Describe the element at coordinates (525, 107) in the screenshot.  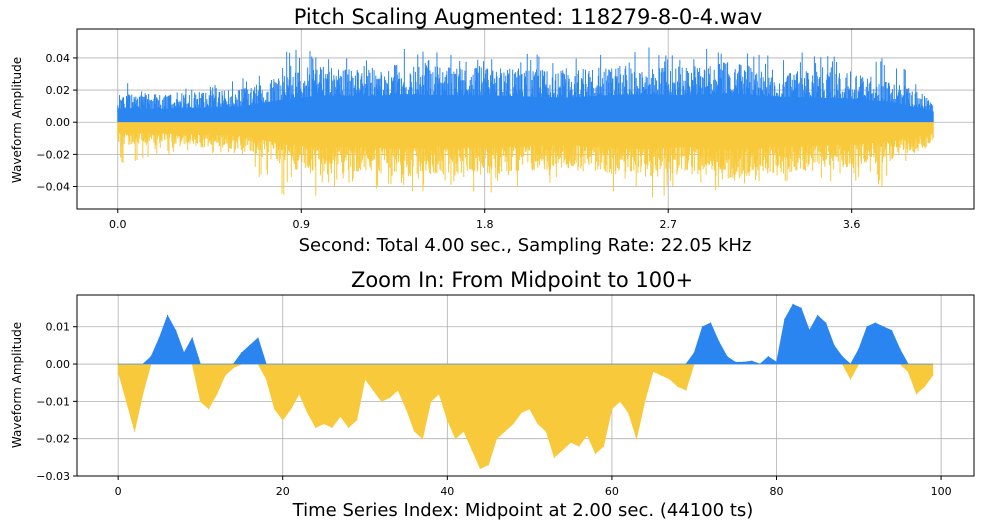
I see `waveform-positive-core` at that location.